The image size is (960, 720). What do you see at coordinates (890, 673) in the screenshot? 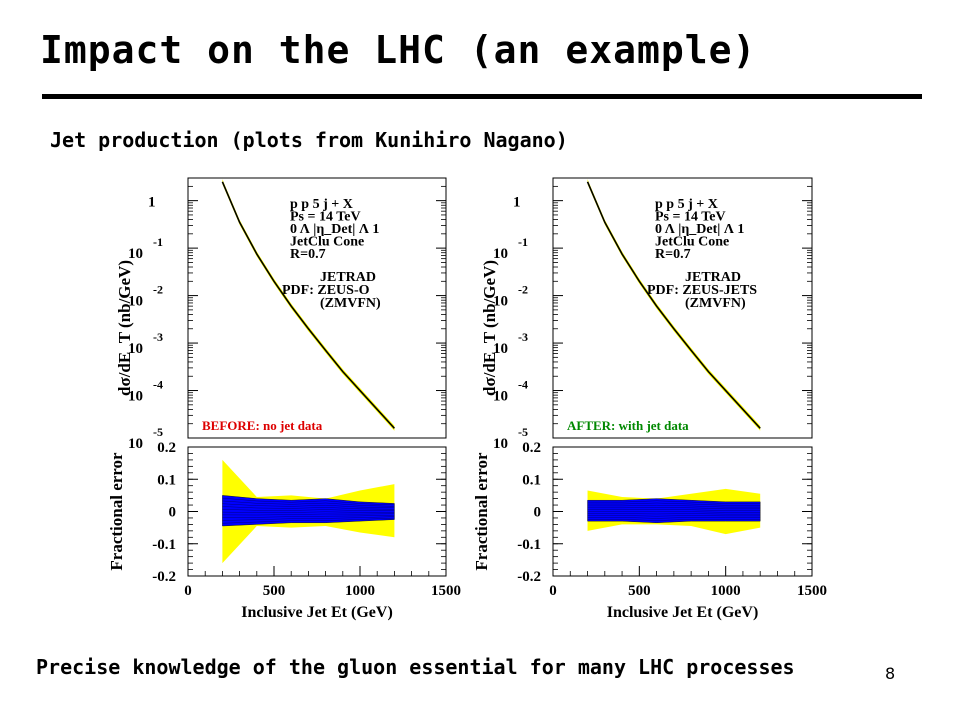
I see `page-number: 8` at bounding box center [890, 673].